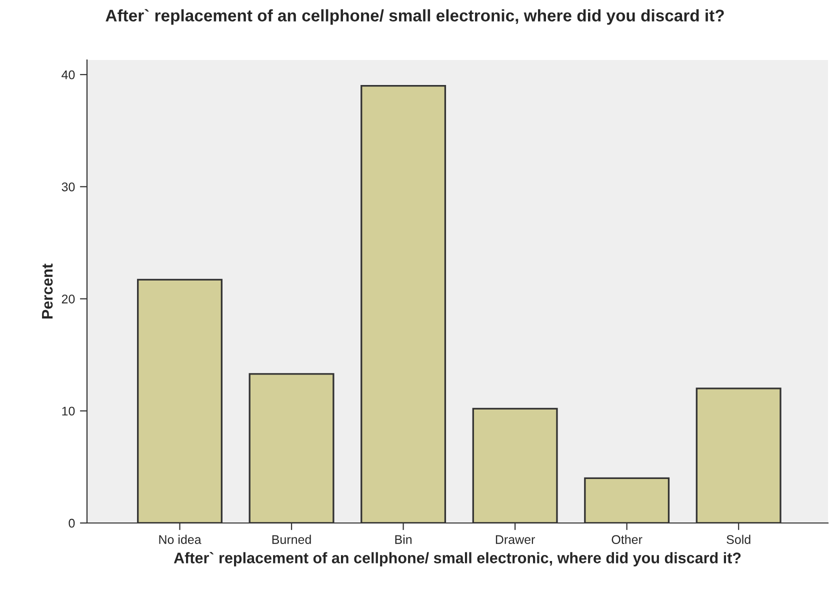  I want to click on y-tick-label: 30, so click(68, 187).